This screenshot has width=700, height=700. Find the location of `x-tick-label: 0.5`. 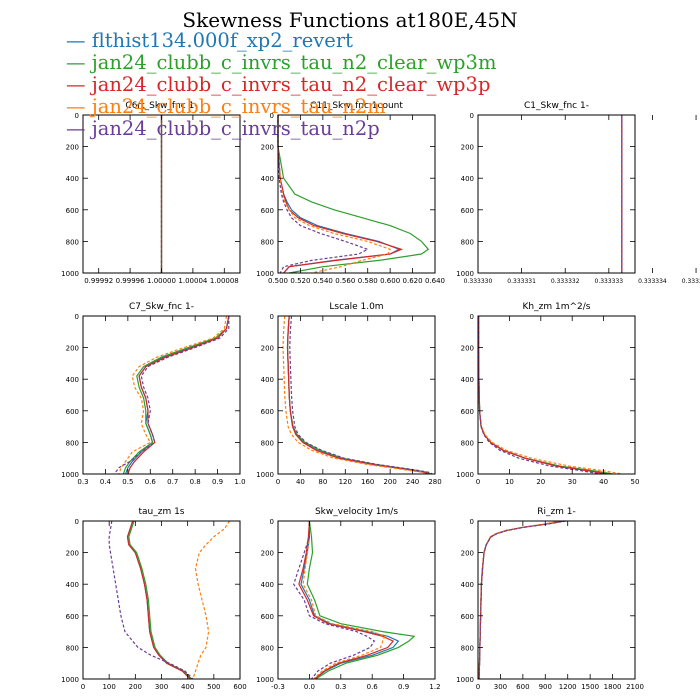

x-tick-label: 0.5 is located at coordinates (127, 482).